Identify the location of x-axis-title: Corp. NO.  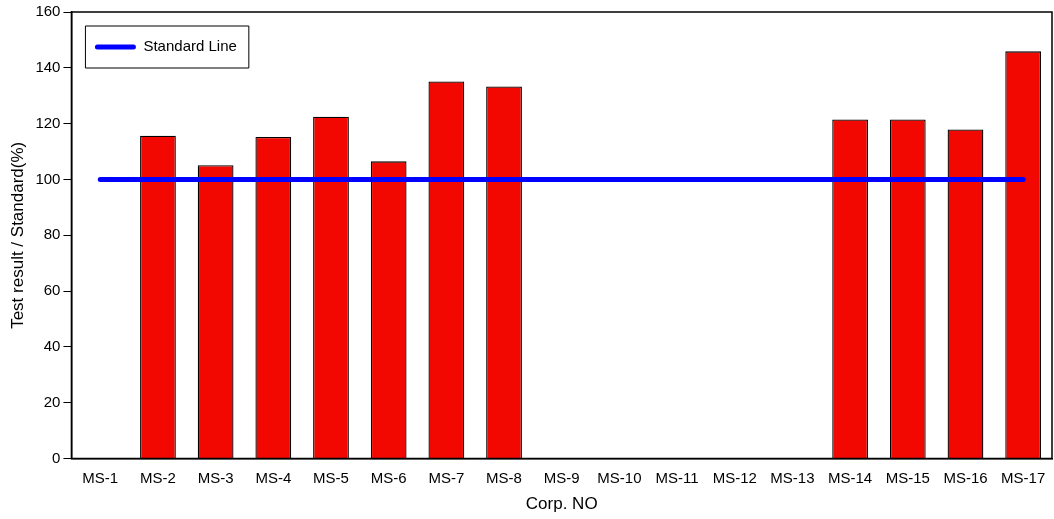
(561, 504).